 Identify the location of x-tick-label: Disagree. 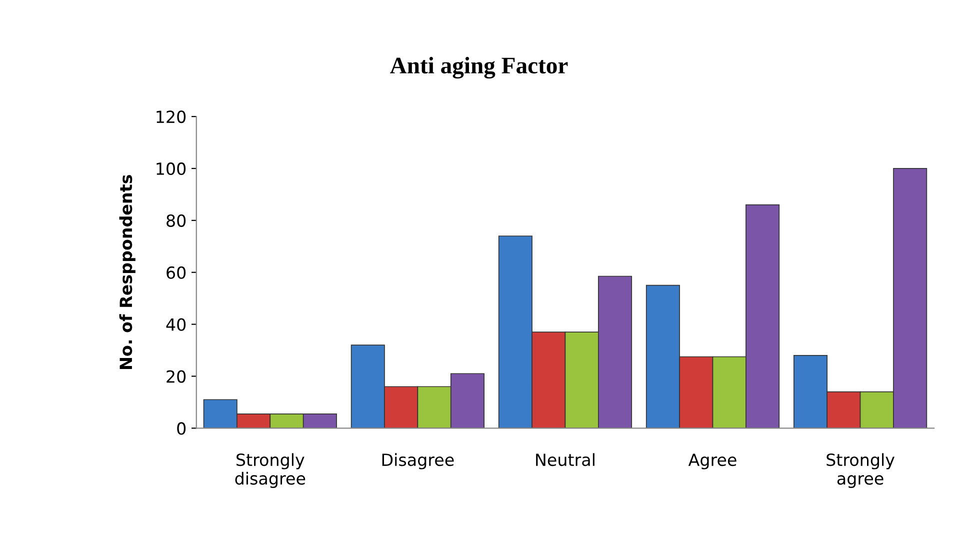
(418, 461).